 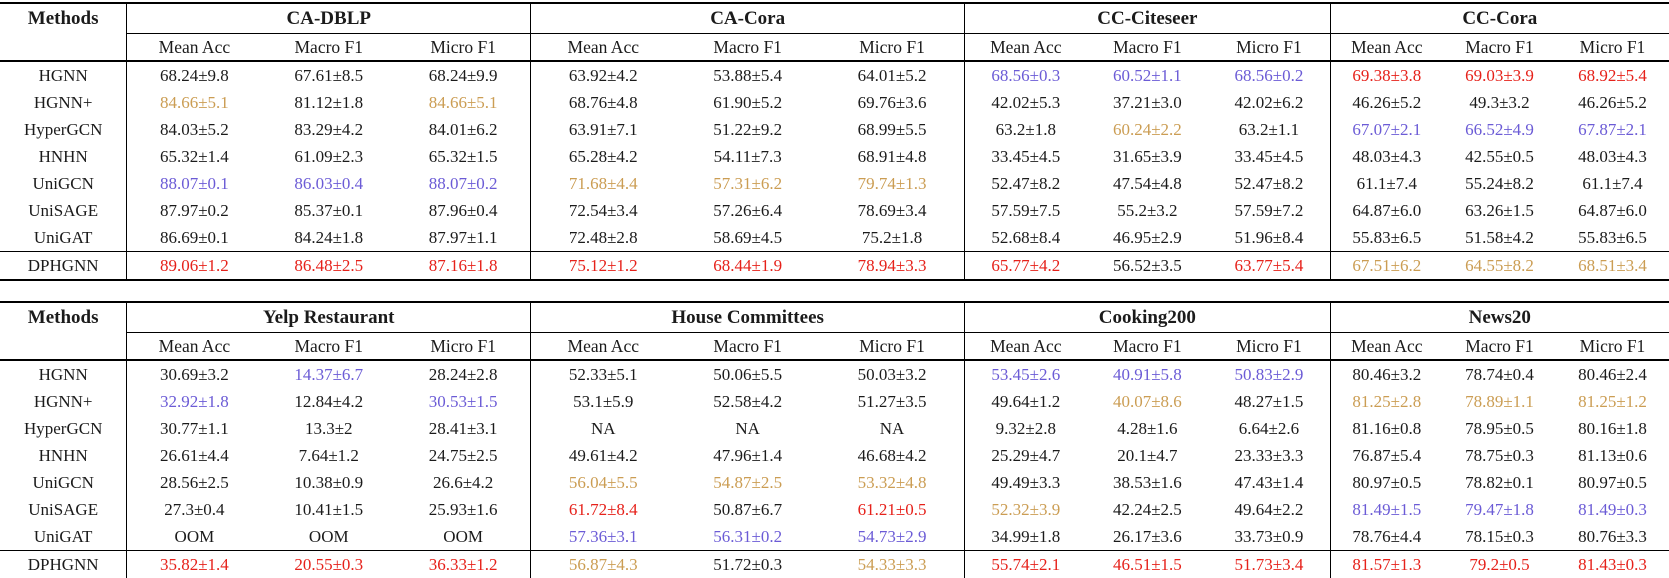 What do you see at coordinates (748, 129) in the screenshot?
I see `metric-cell: 51.22±9.2` at bounding box center [748, 129].